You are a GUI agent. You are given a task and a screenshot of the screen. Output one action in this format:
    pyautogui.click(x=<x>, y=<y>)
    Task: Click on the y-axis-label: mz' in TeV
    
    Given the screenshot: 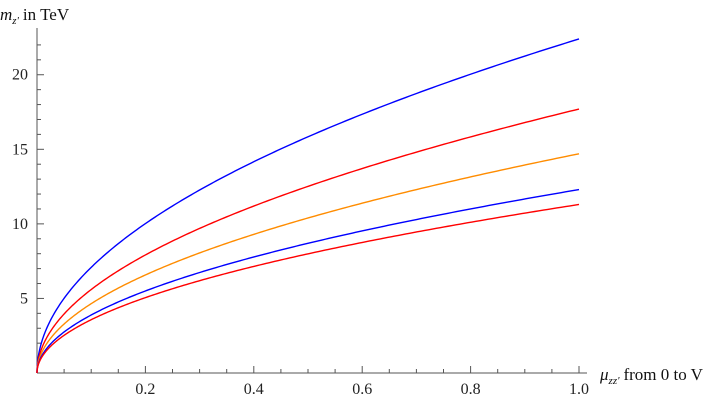 What is the action you would take?
    pyautogui.click(x=35, y=16)
    